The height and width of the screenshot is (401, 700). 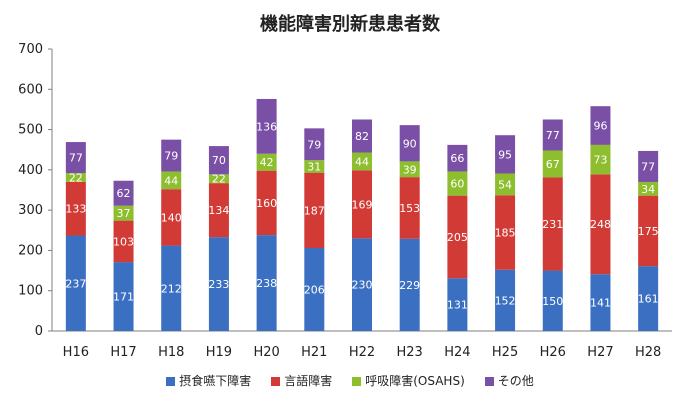 What do you see at coordinates (505, 352) in the screenshot?
I see `x-tick-label: H25` at bounding box center [505, 352].